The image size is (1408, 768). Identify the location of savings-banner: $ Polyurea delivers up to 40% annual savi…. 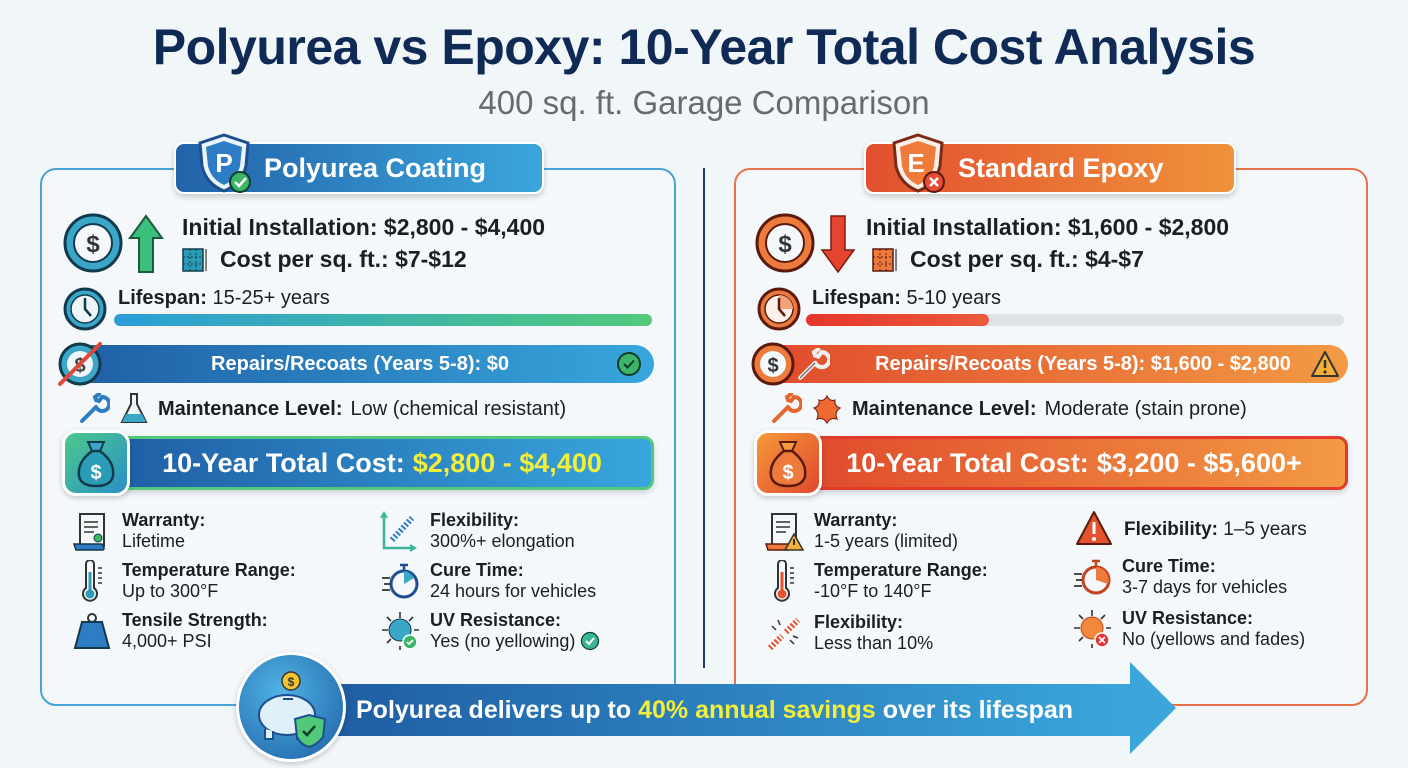
(706, 707).